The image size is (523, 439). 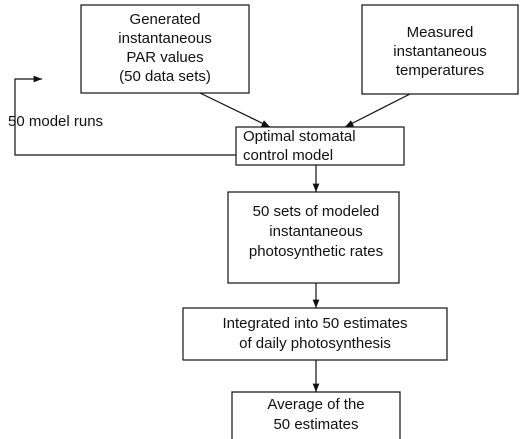 What do you see at coordinates (165, 19) in the screenshot?
I see `node-label: Generated` at bounding box center [165, 19].